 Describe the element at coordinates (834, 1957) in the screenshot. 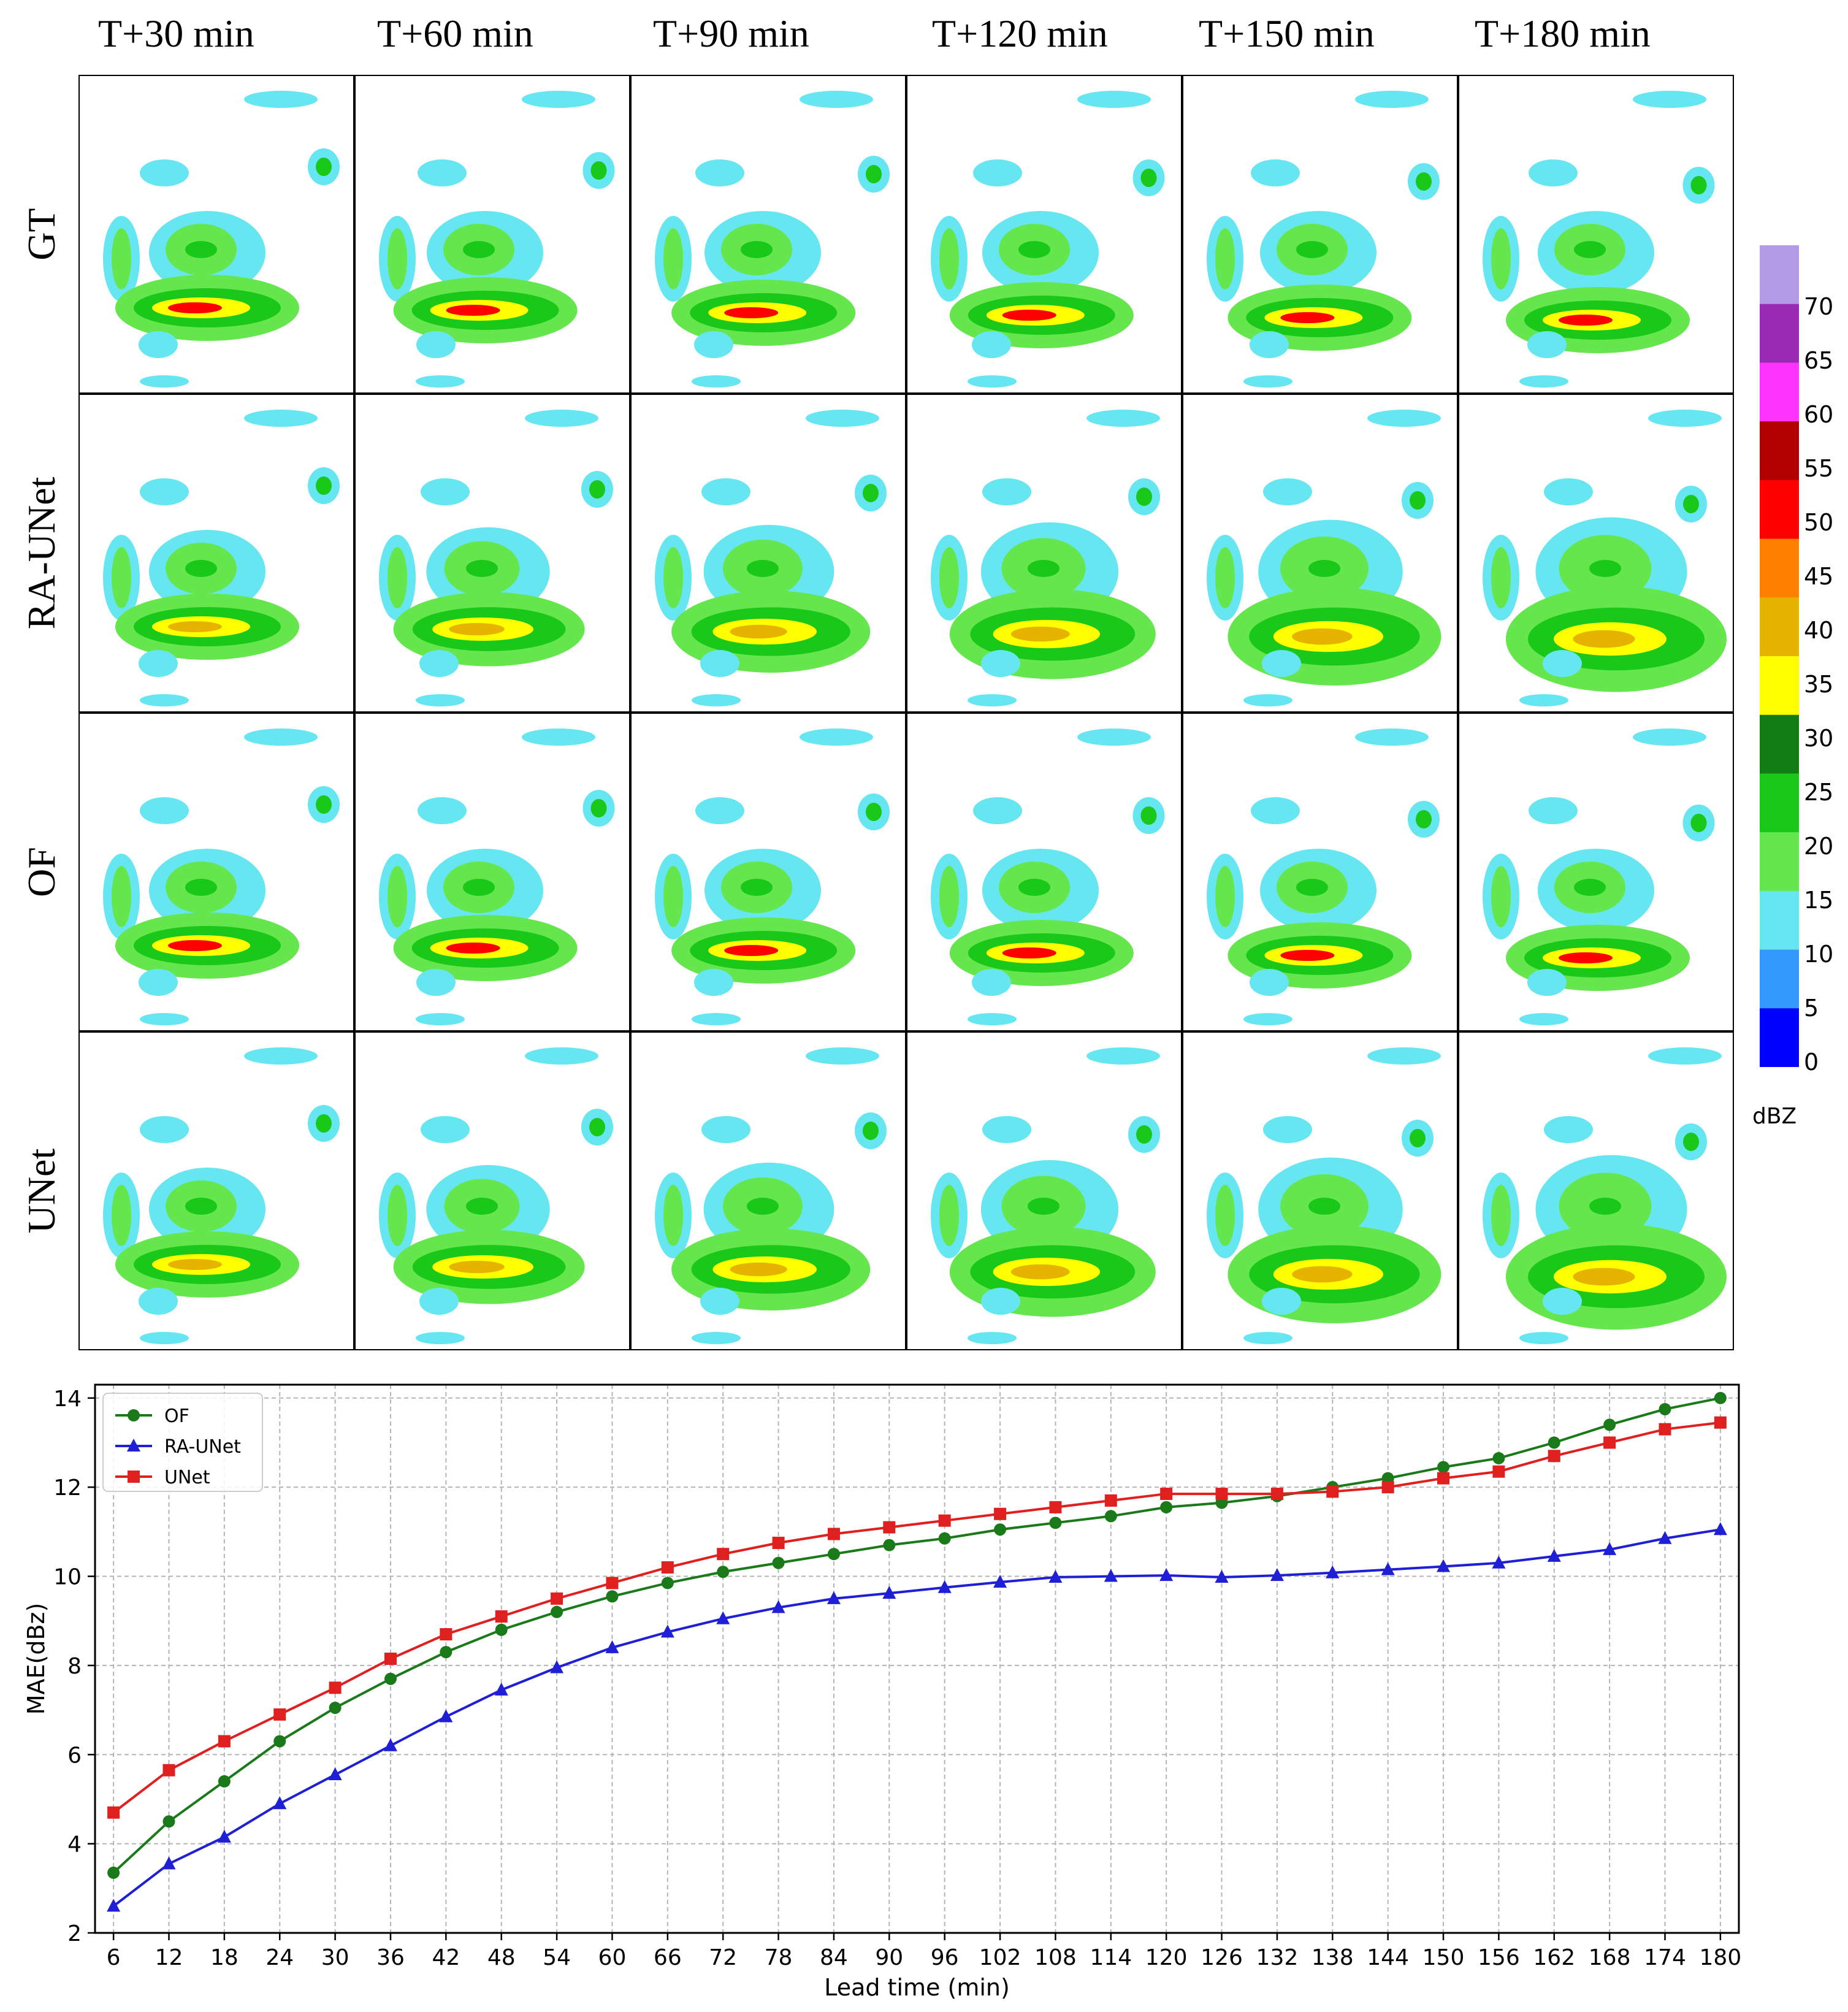

I see `x-tick-label: 84` at that location.